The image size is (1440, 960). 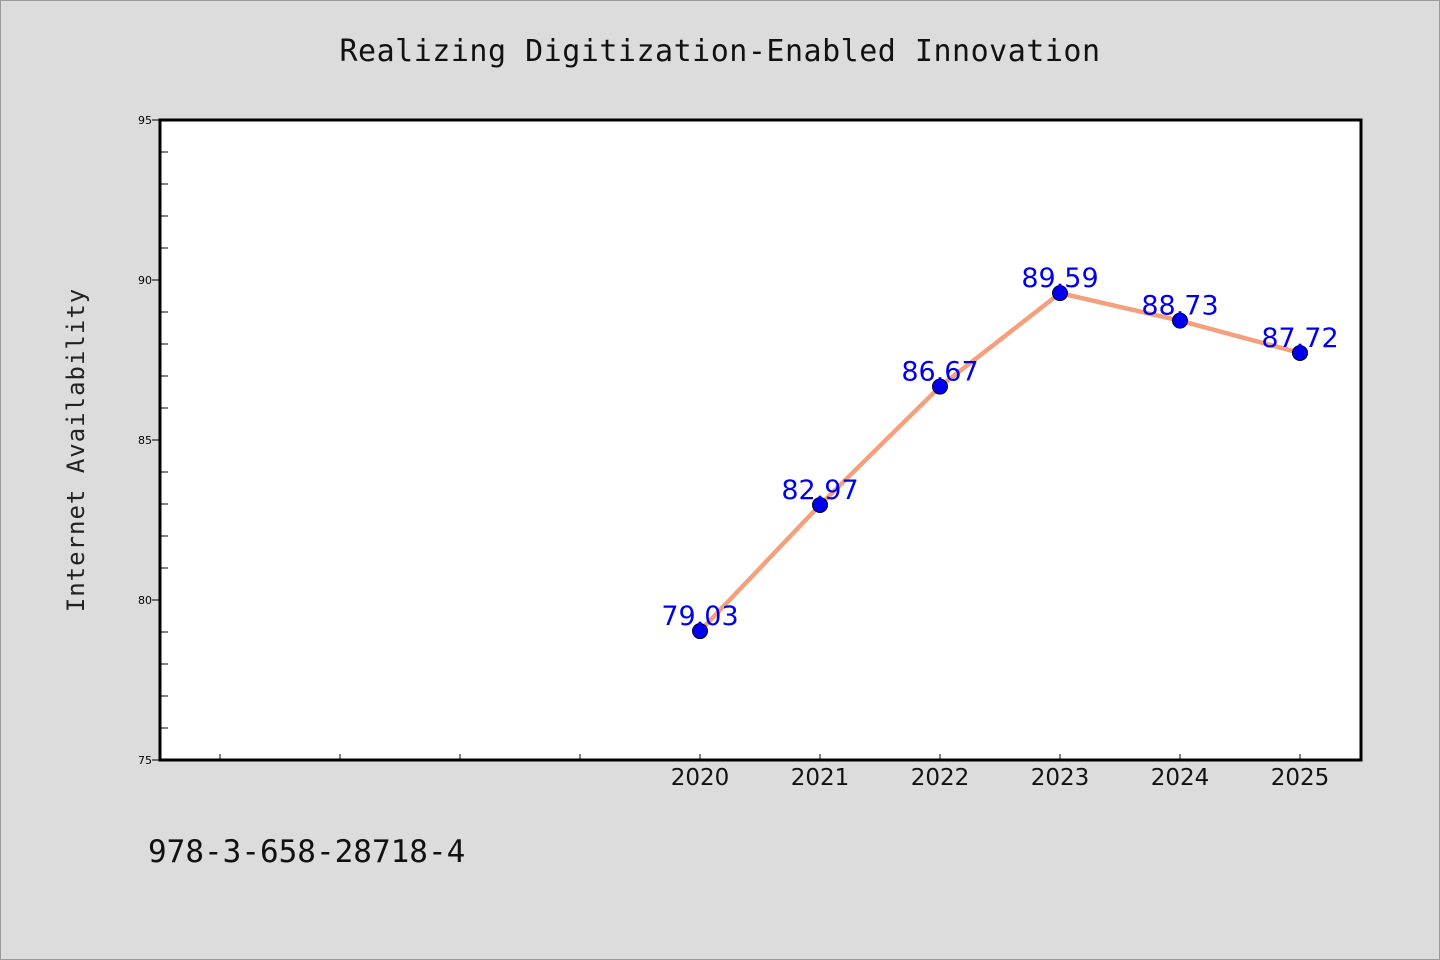 I want to click on data-label: 79.03, so click(x=699, y=616).